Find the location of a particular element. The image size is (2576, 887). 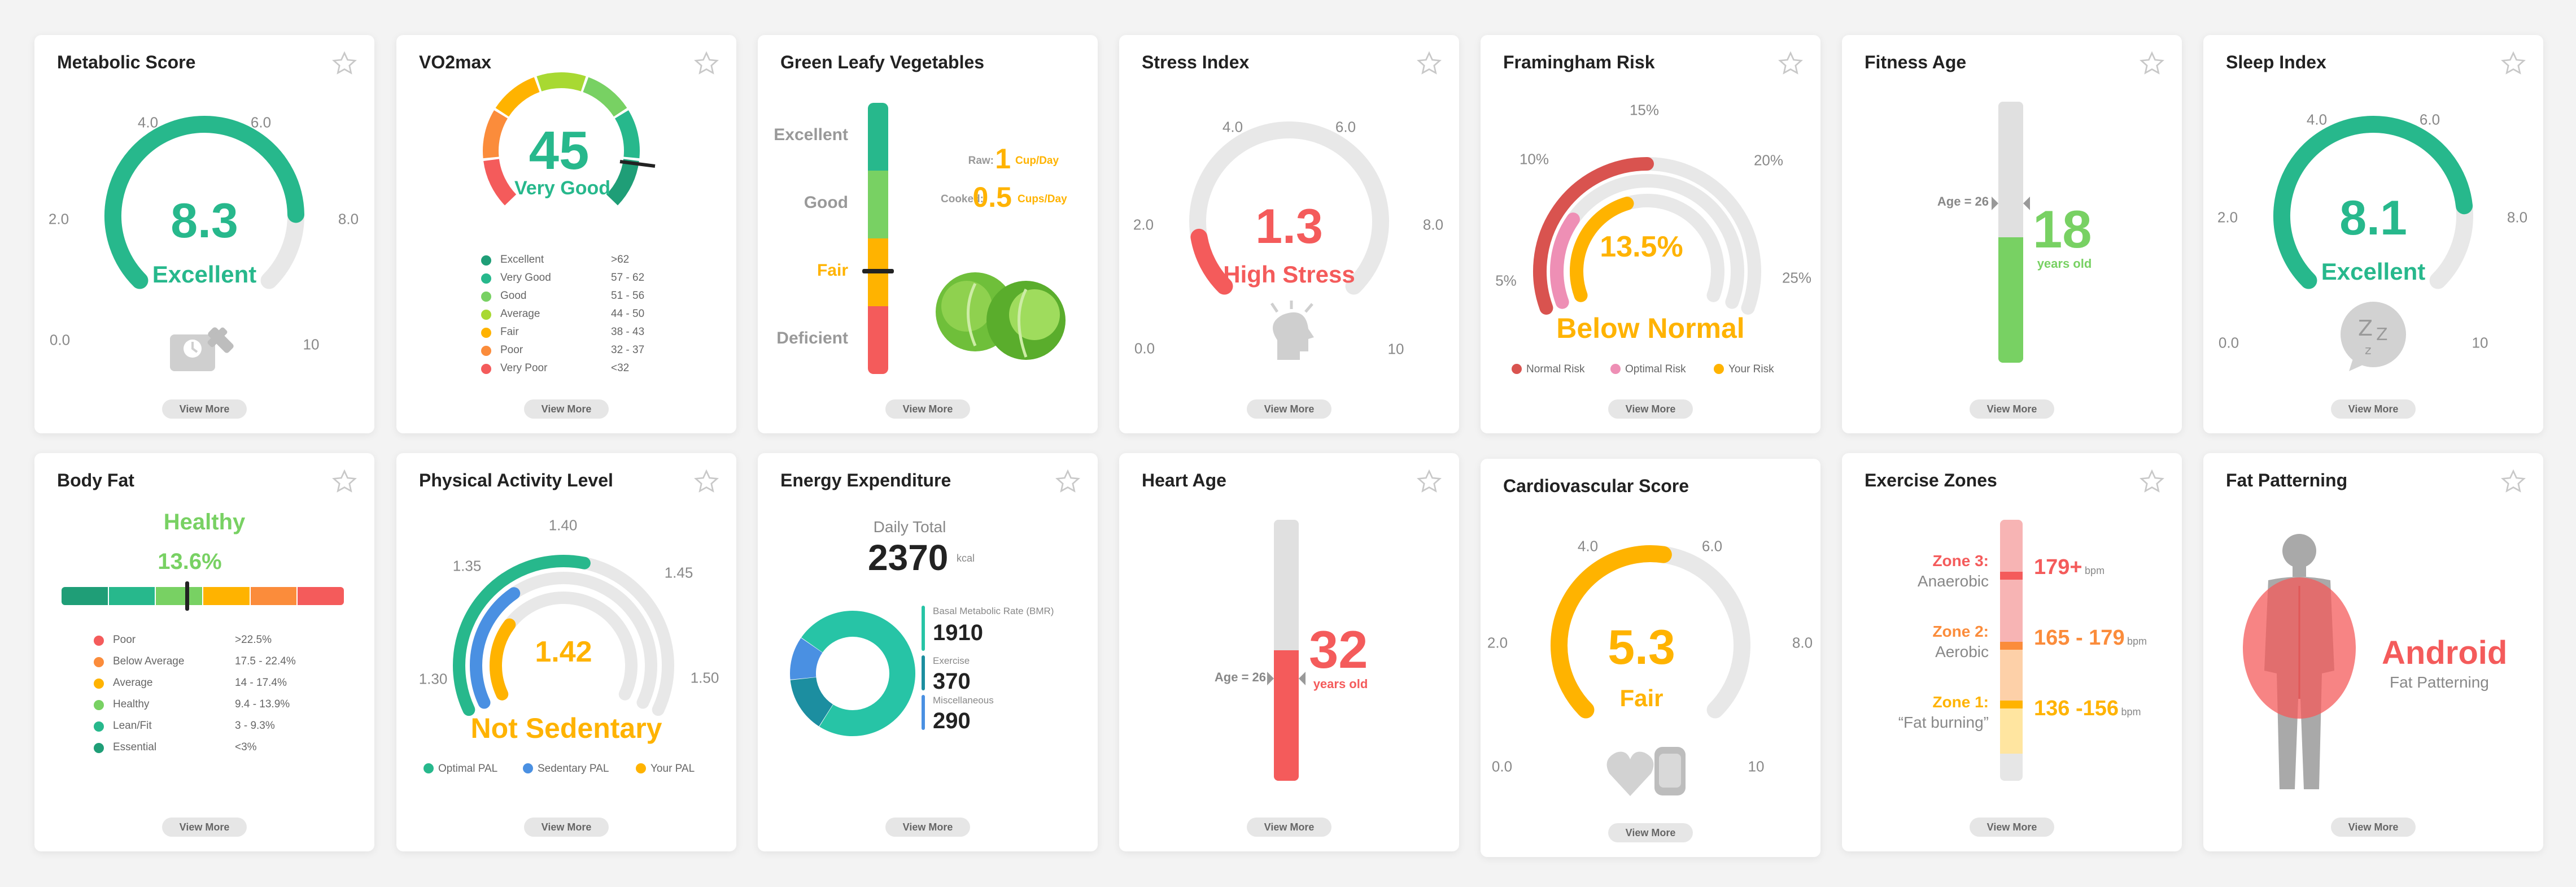

legend-item: Average 44 - 50 is located at coordinates (574, 315).